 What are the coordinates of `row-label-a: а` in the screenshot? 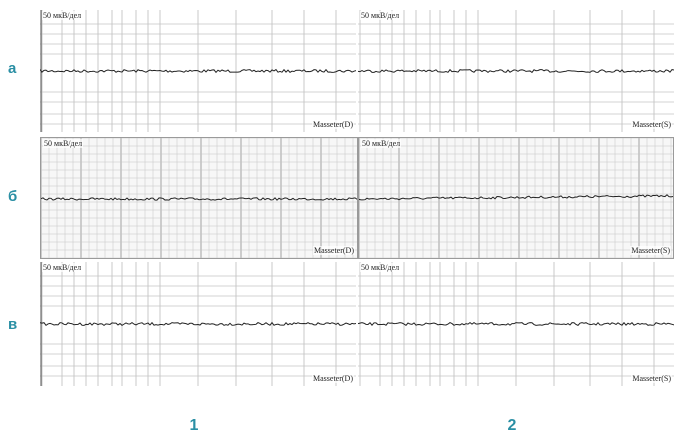 It's located at (12, 68).